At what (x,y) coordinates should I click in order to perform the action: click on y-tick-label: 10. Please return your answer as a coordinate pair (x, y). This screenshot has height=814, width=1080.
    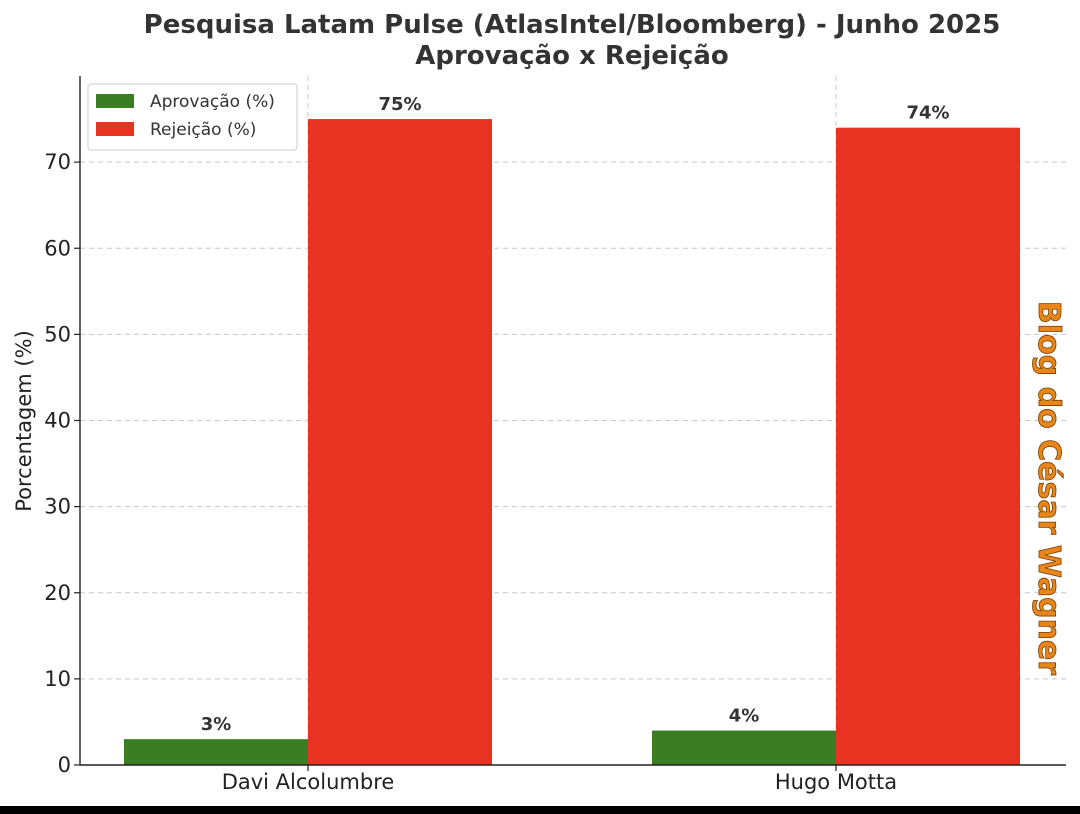
    Looking at the image, I should click on (57, 679).